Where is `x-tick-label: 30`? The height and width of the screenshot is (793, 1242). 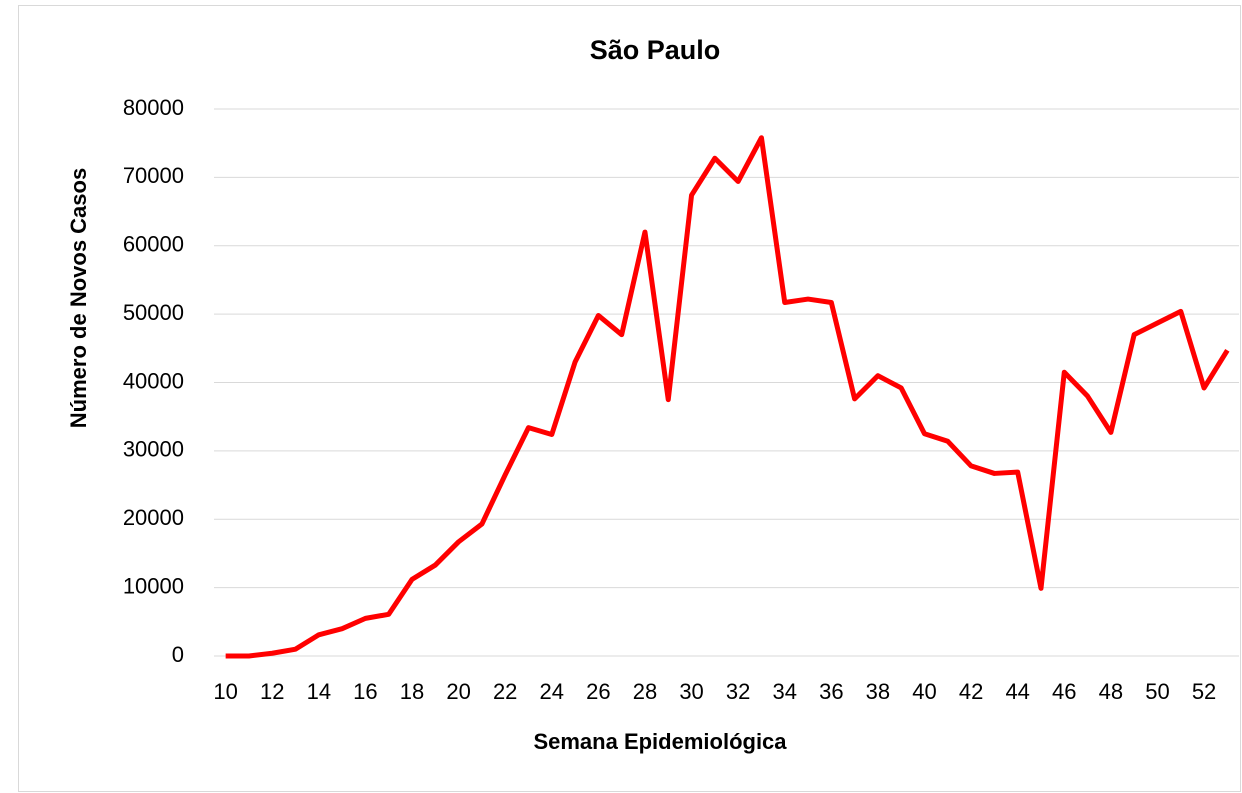 x-tick-label: 30 is located at coordinates (691, 691).